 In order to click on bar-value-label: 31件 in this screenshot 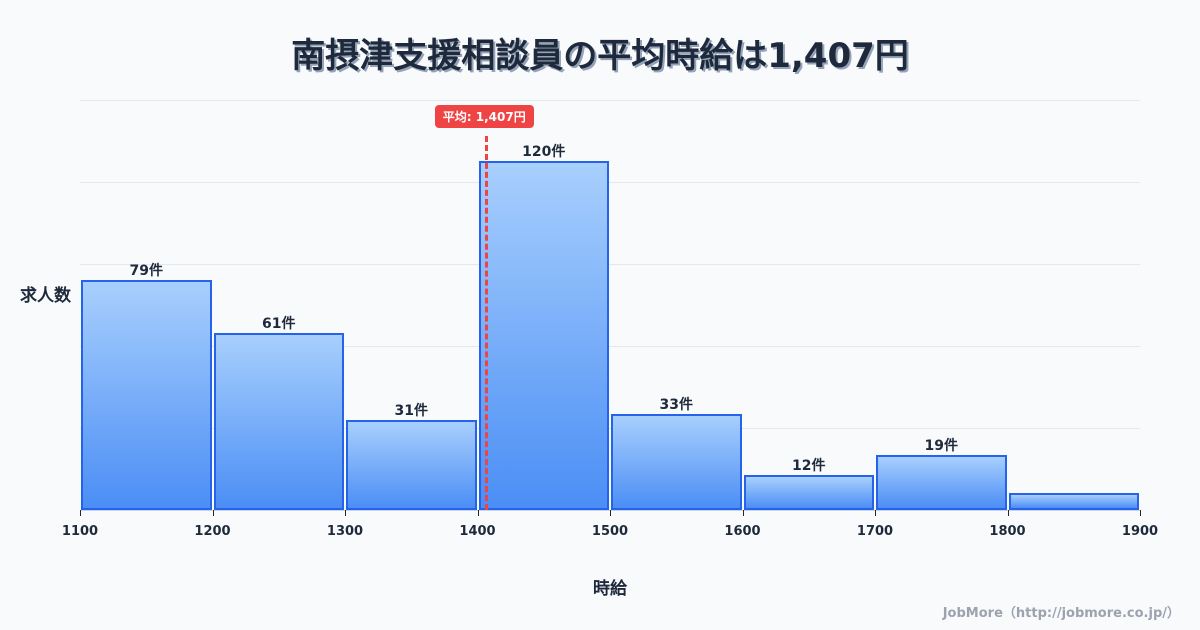, I will do `click(411, 410)`.